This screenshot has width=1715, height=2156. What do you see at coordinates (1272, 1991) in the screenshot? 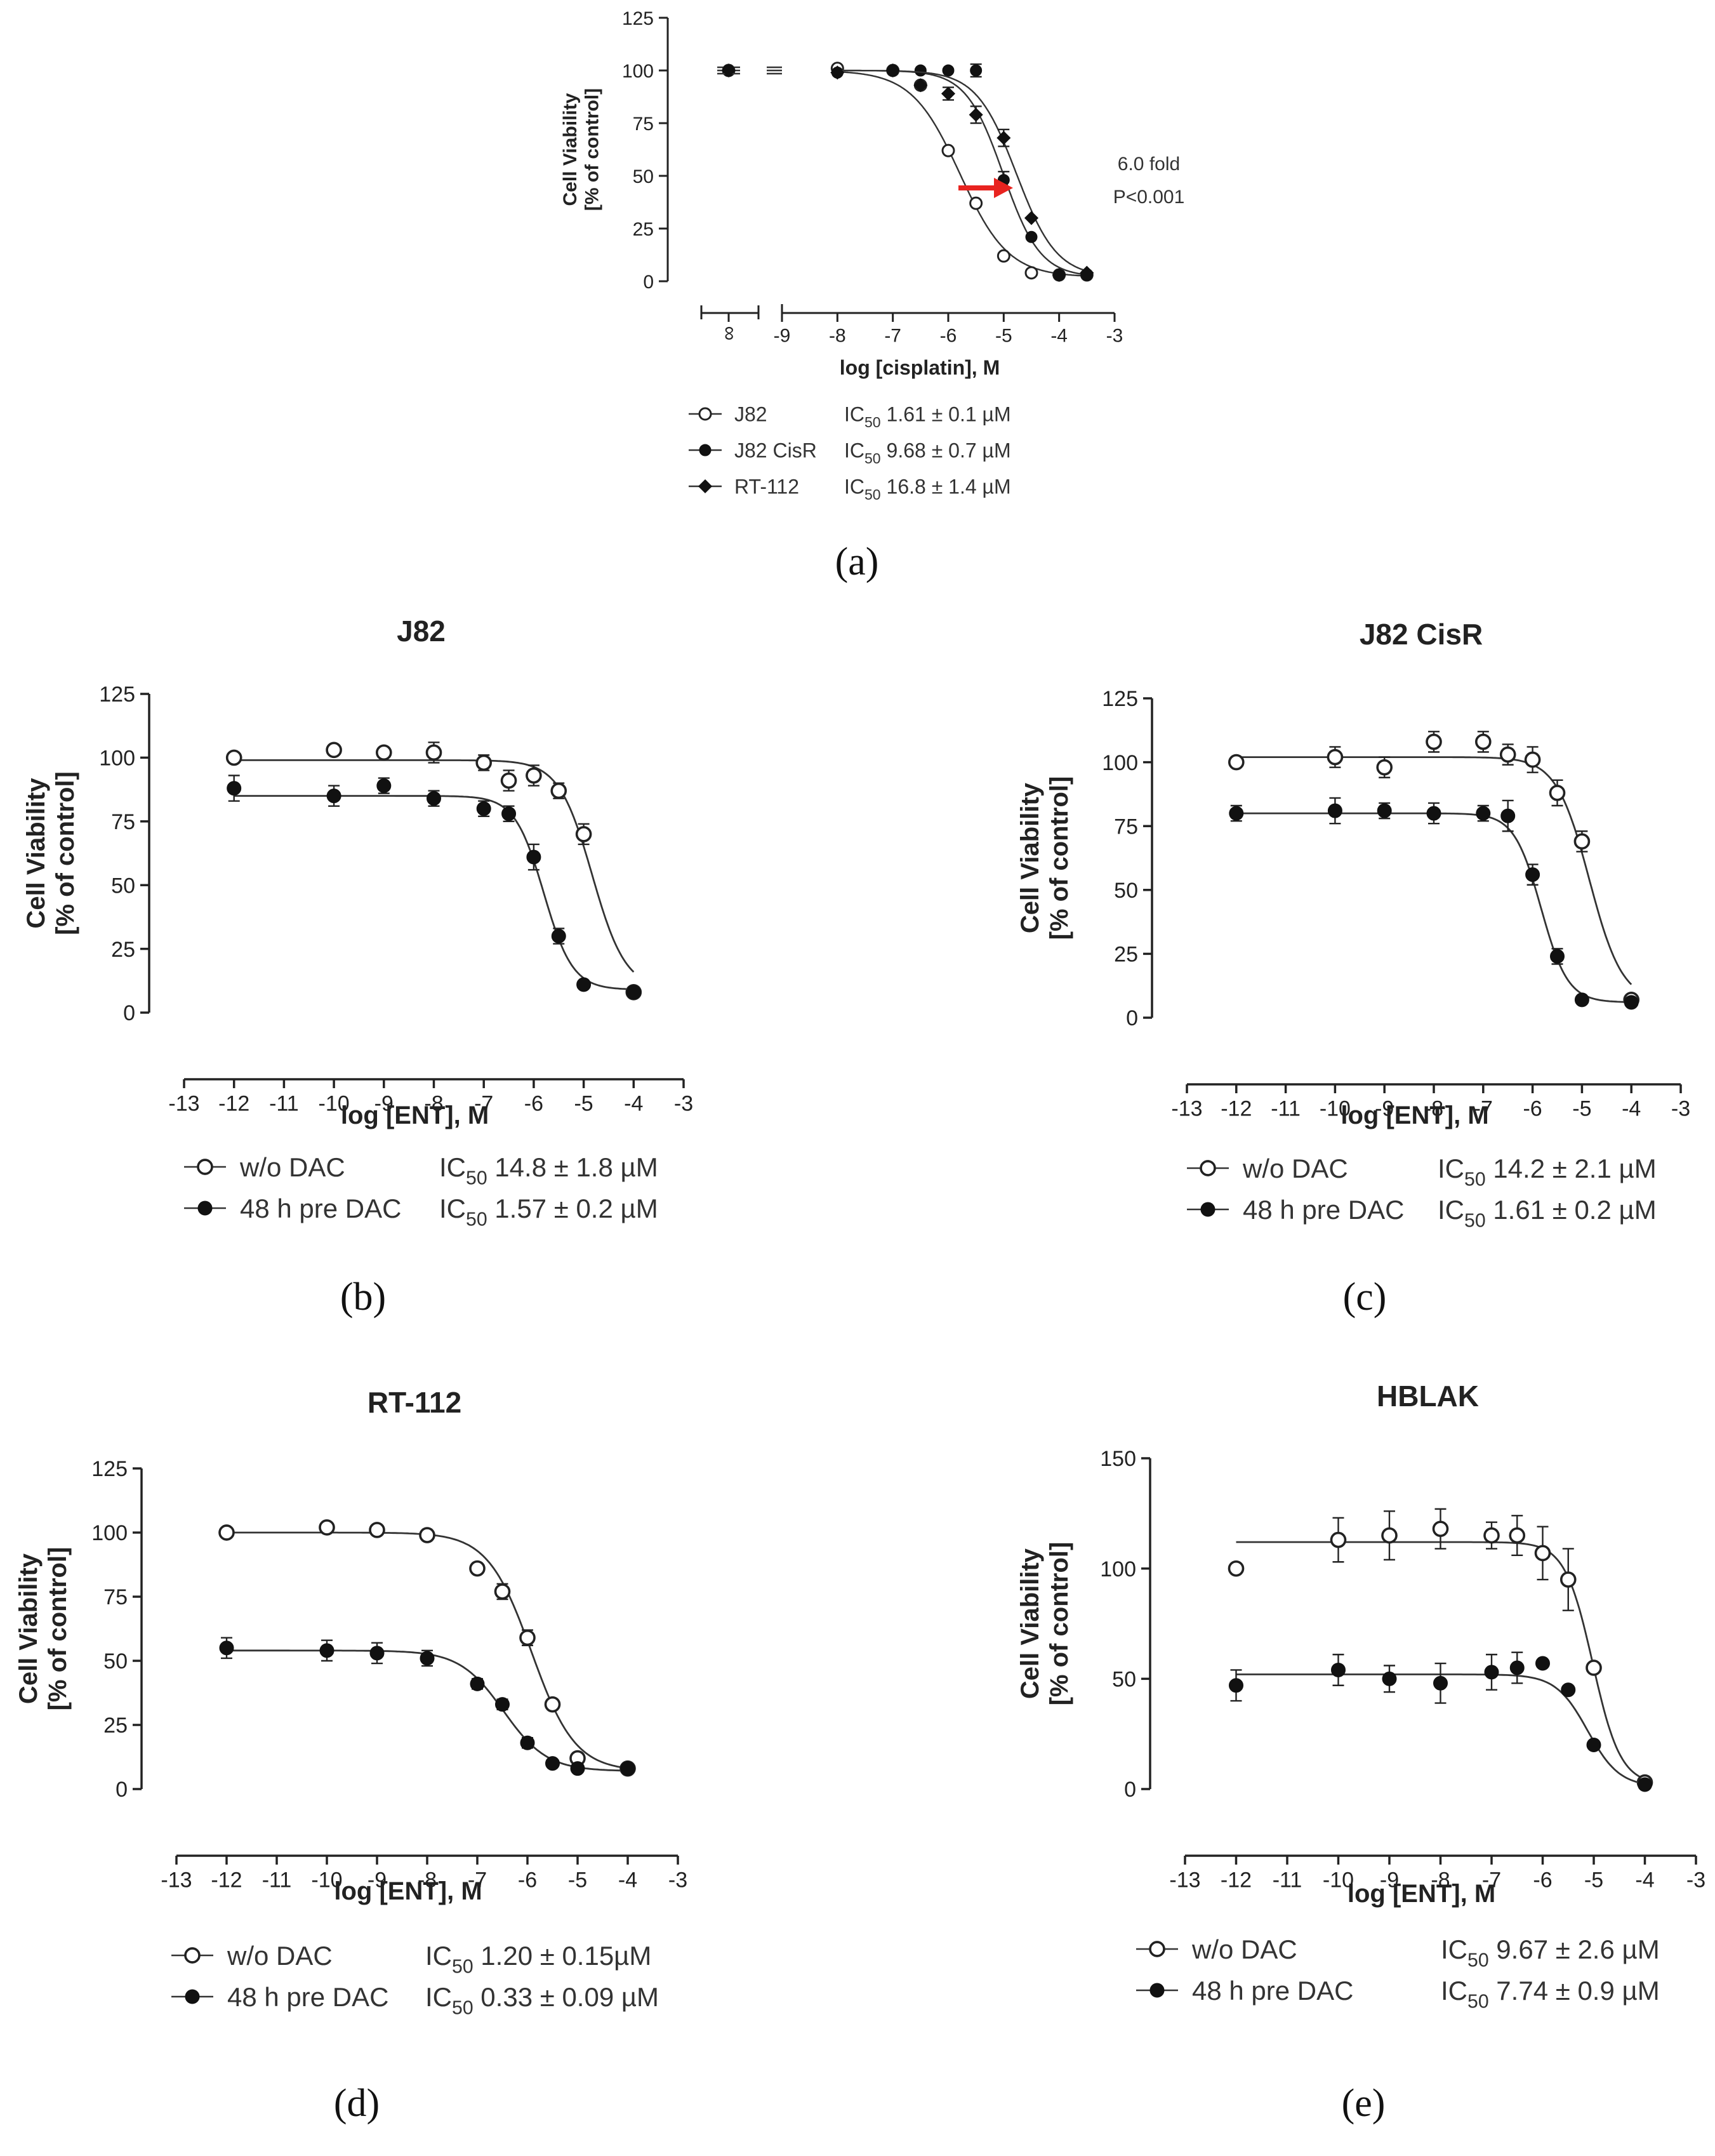
I see `legend-label: 48 h pre DAC` at bounding box center [1272, 1991].